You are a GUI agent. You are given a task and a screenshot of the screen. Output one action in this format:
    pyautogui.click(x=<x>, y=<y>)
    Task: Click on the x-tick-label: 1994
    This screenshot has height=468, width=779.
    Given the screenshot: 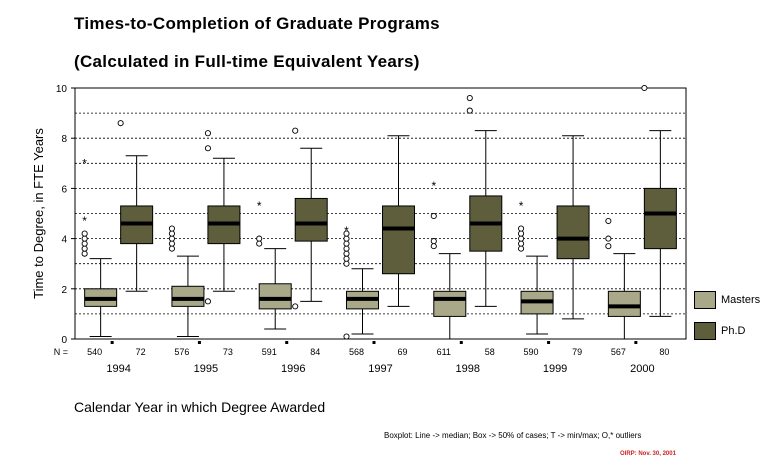 What is the action you would take?
    pyautogui.click(x=118, y=369)
    